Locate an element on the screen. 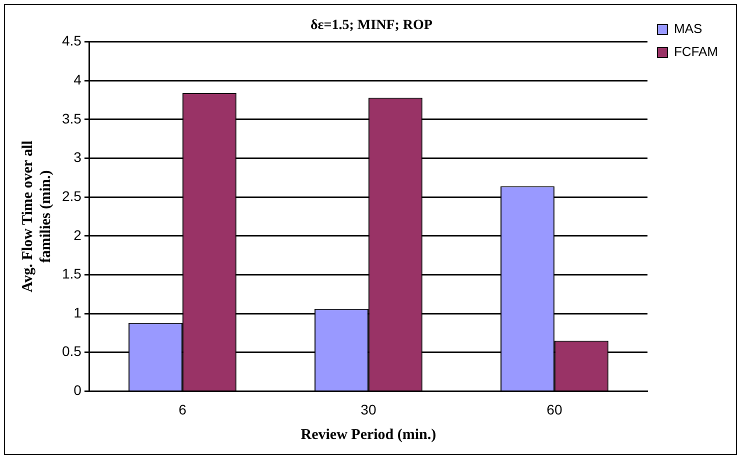 This screenshot has height=461, width=743. legend-label: MAS is located at coordinates (688, 28).